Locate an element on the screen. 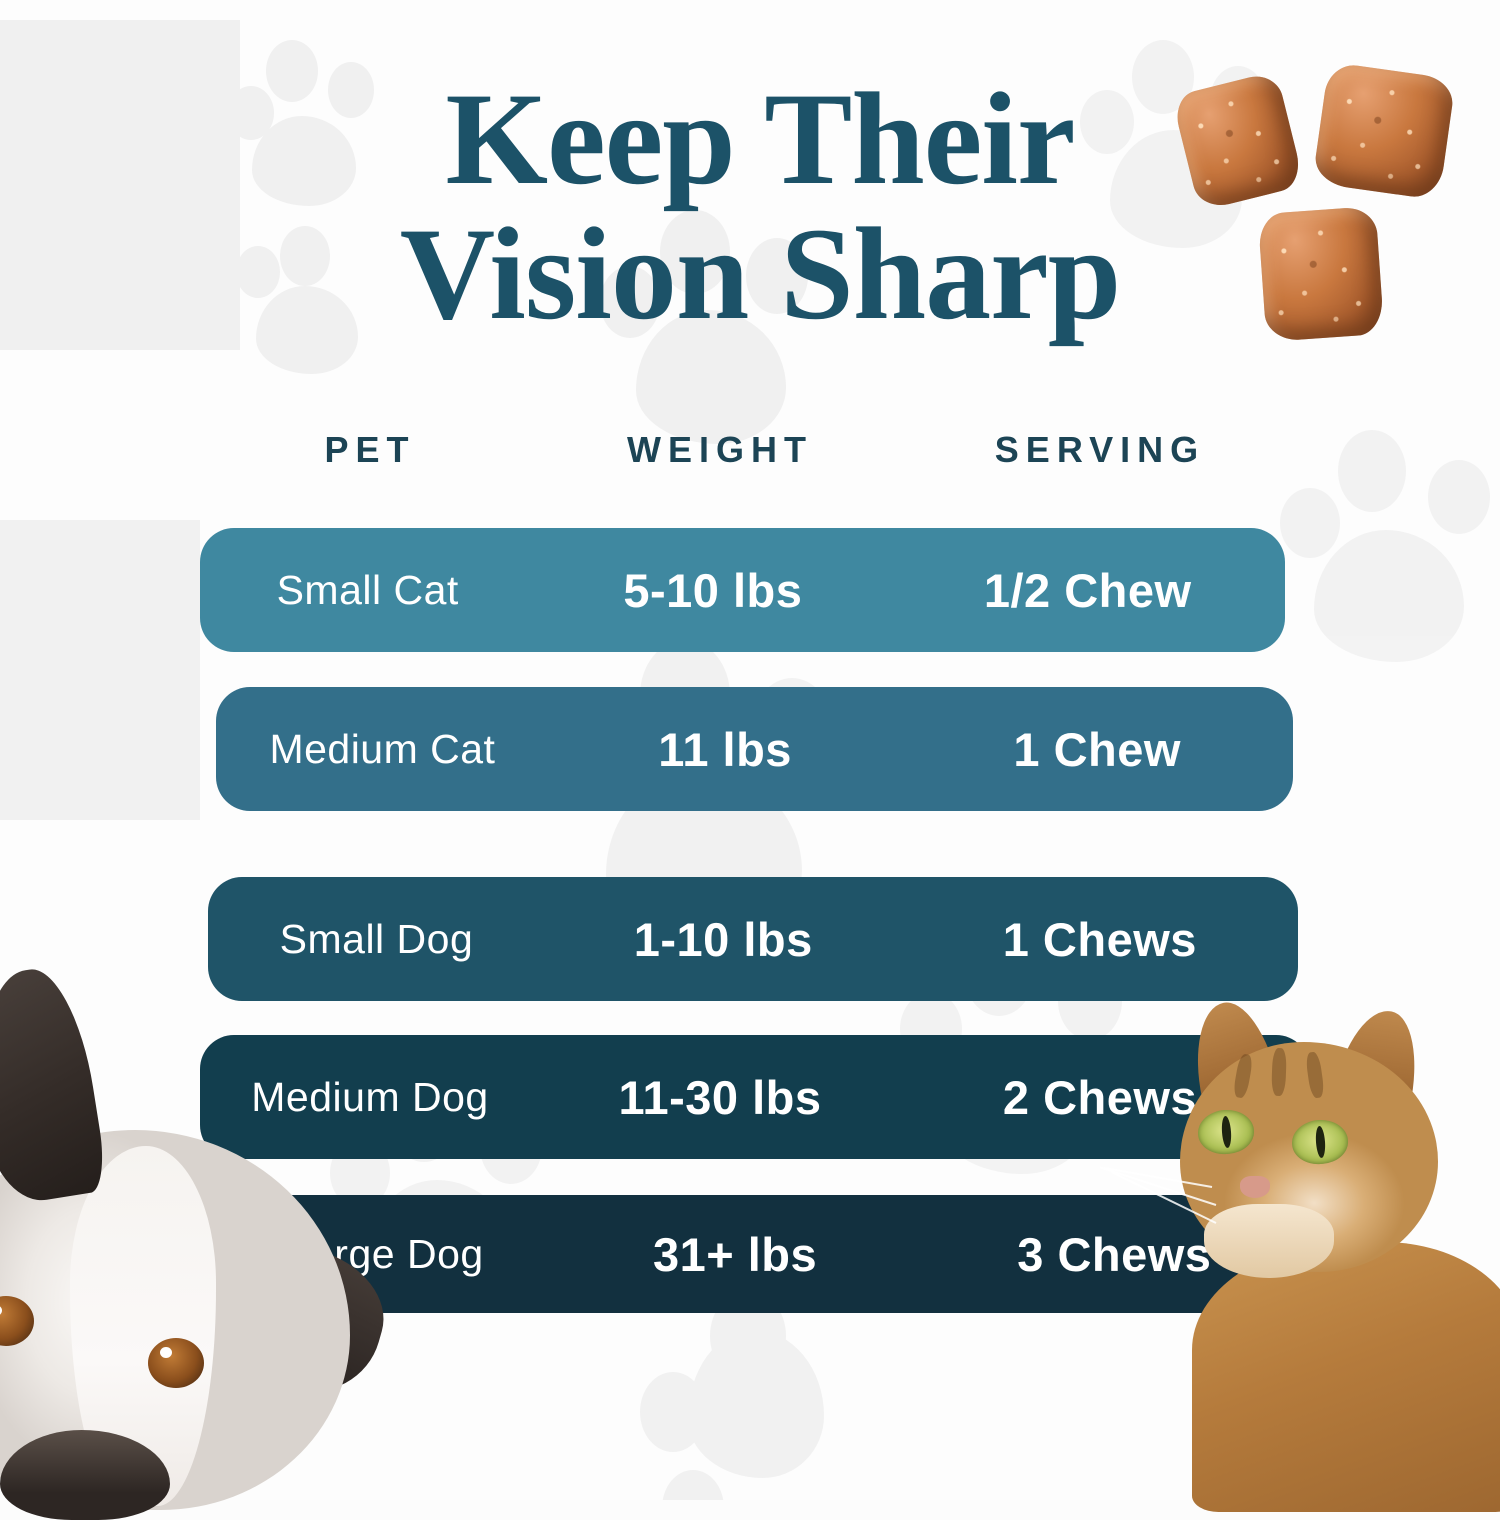 This screenshot has height=1520, width=1500. cat-chin is located at coordinates (1269, 1241).